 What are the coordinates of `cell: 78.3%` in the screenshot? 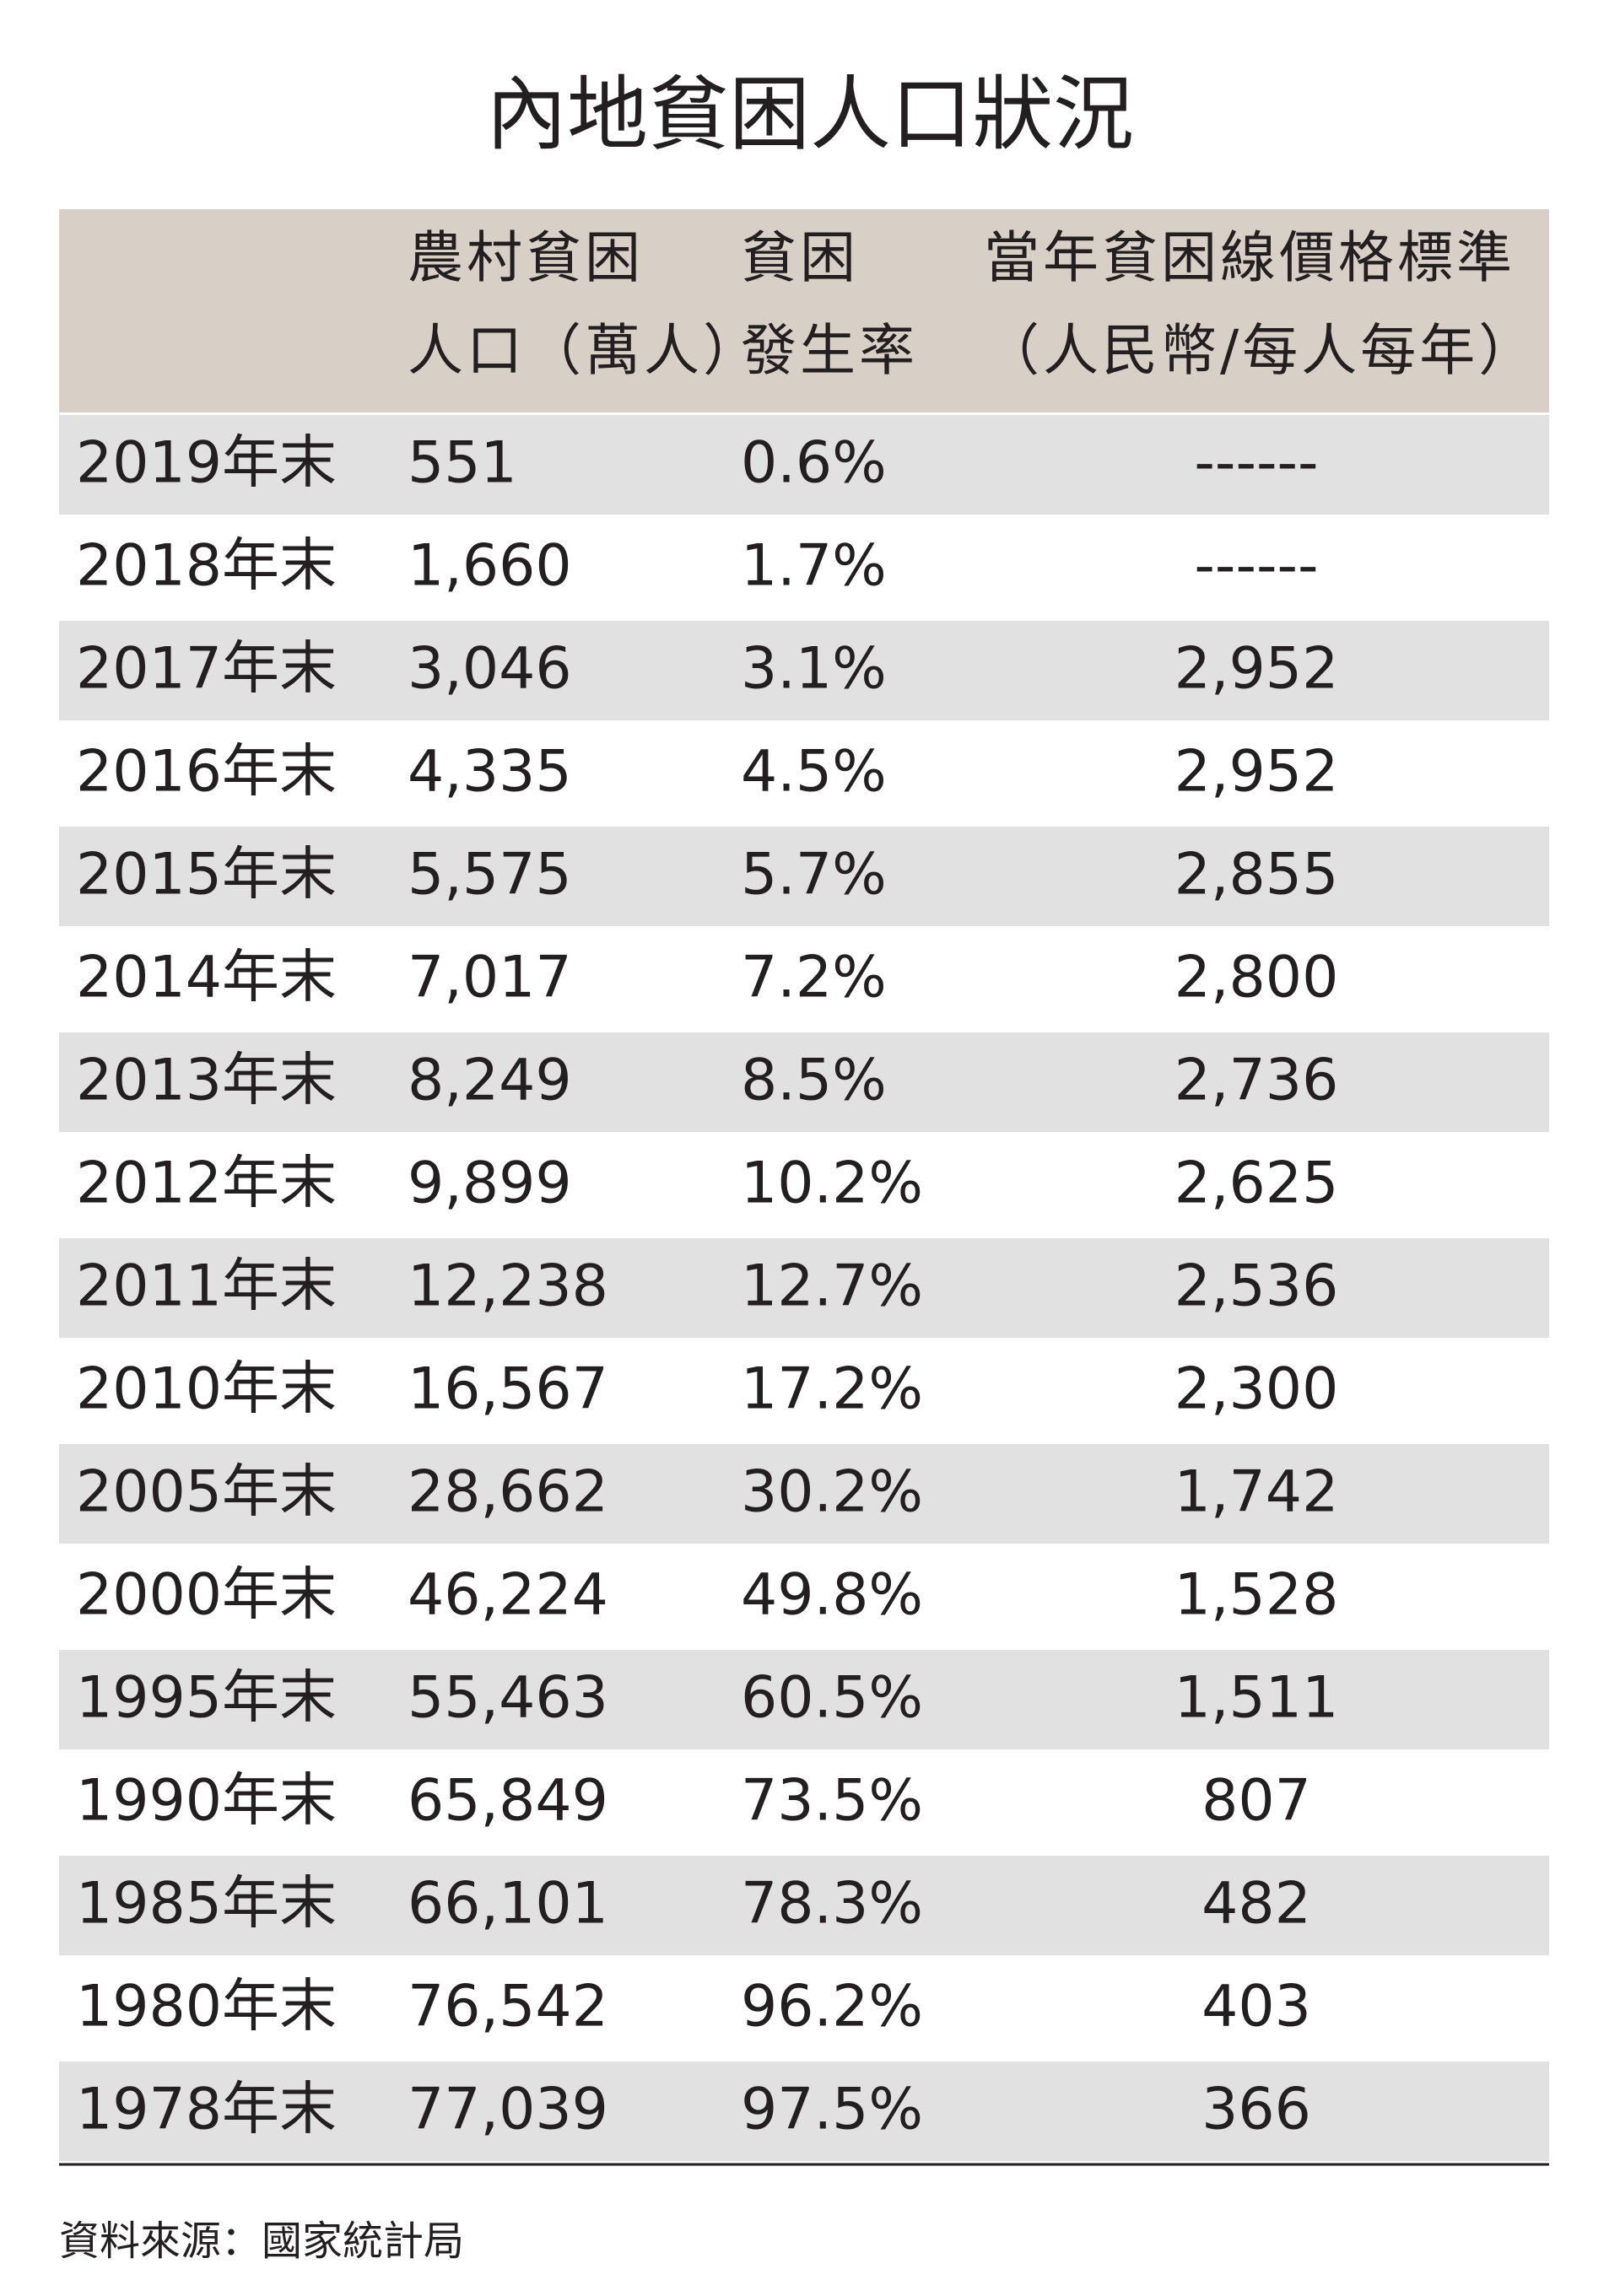 It's located at (832, 1904).